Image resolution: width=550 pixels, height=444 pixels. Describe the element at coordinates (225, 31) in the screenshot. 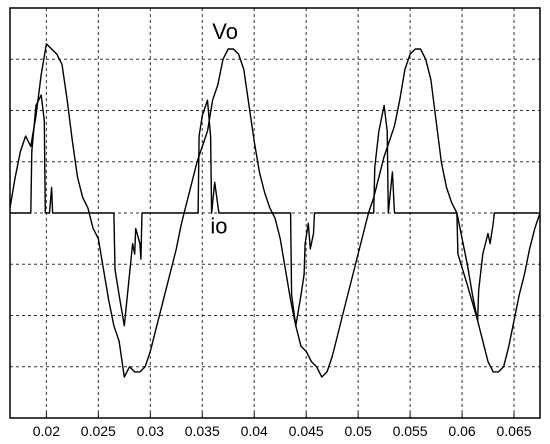

I see `annotation-Vo: Vo` at that location.